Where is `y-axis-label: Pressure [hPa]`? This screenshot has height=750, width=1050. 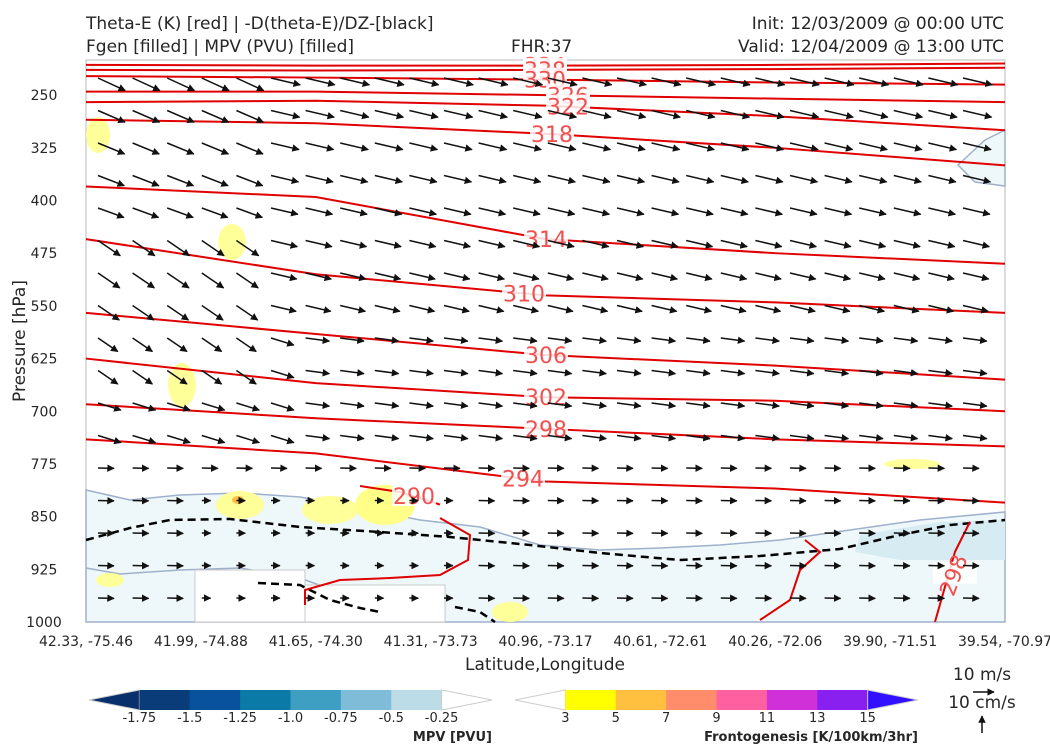 y-axis-label: Pressure [hPa] is located at coordinates (20, 341).